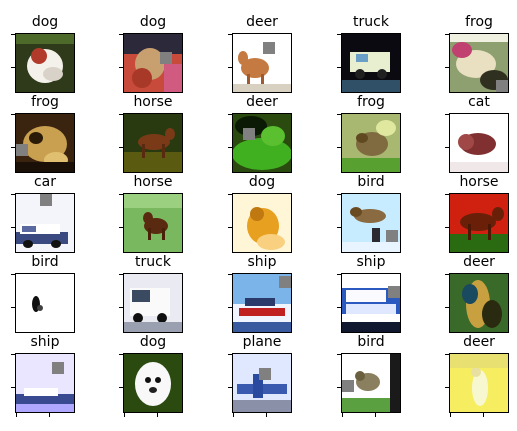 This screenshot has height=431, width=517. What do you see at coordinates (45, 182) in the screenshot?
I see `image-label: car` at bounding box center [45, 182].